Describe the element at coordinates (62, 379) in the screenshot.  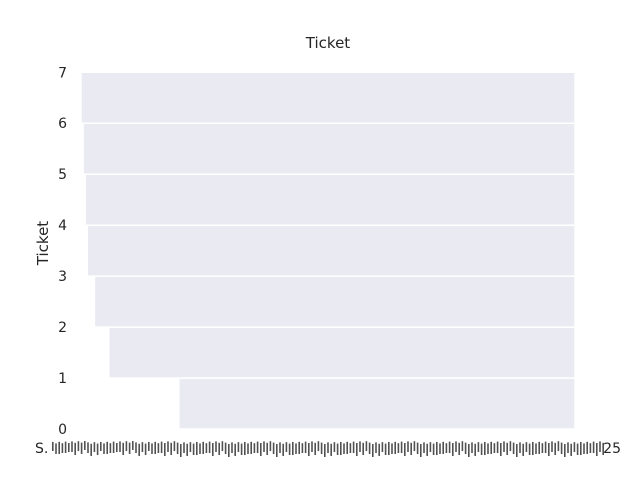
I see `y-tick-label: 1` at that location.